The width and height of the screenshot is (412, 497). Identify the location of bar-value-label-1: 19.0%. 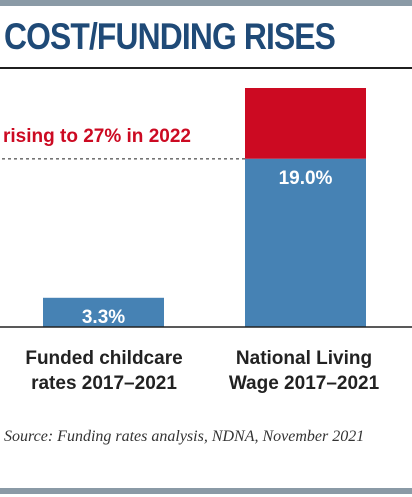
(306, 178).